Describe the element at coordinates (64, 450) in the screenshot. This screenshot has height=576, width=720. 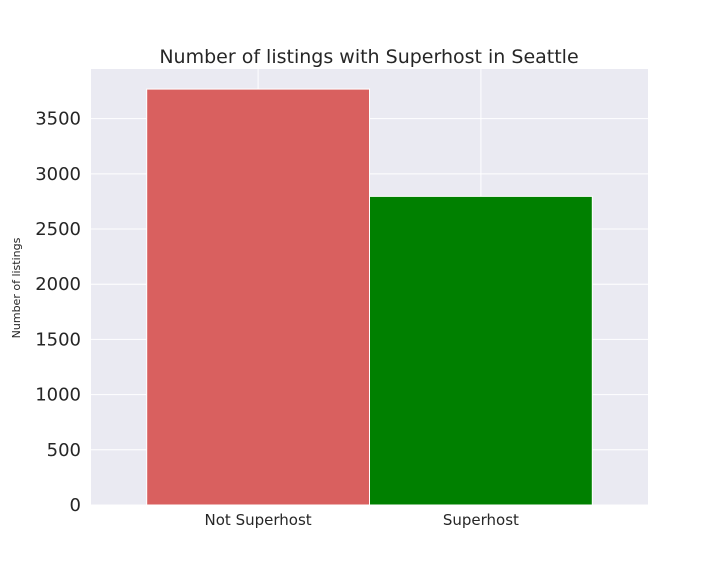
I see `y-tick-label: 500` at that location.